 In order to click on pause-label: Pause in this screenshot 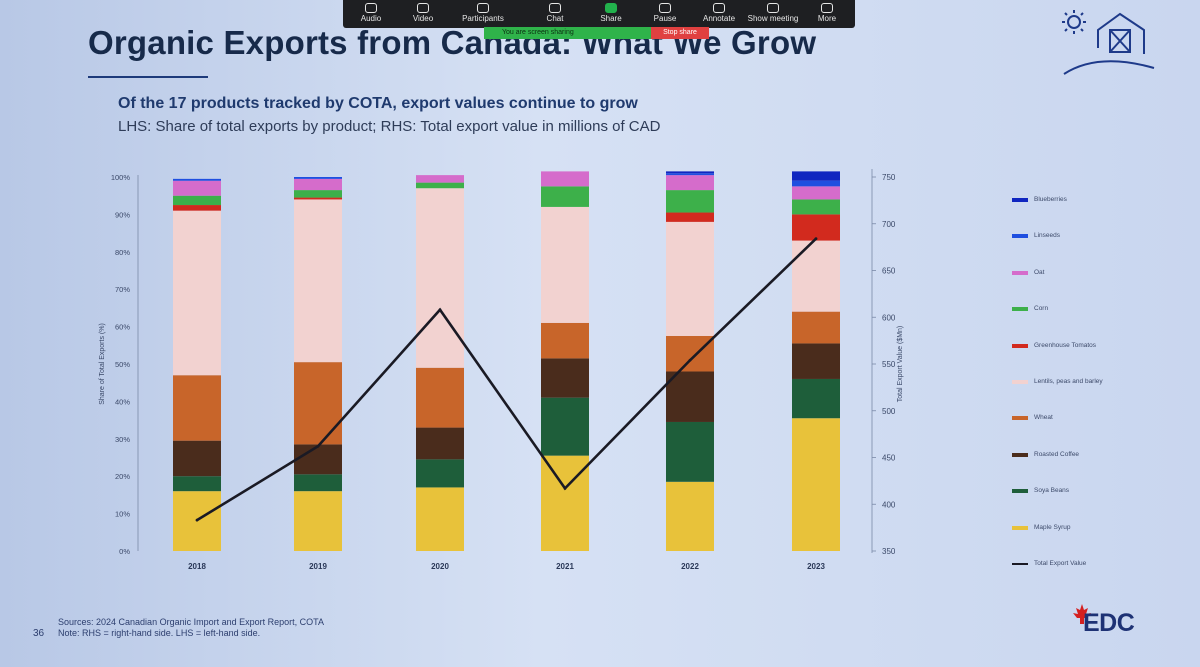, I will do `click(665, 18)`.